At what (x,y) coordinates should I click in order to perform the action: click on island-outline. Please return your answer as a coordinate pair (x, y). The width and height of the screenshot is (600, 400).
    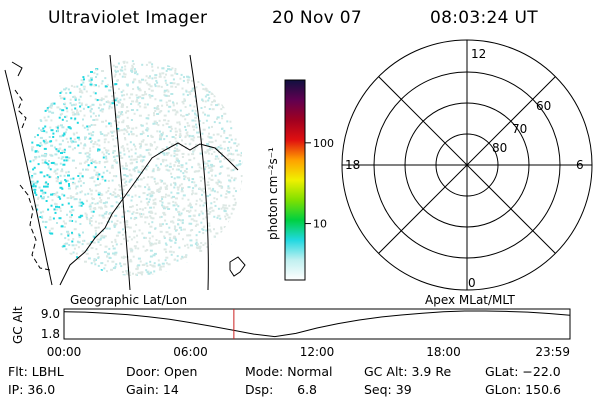
    Looking at the image, I should click on (237, 266).